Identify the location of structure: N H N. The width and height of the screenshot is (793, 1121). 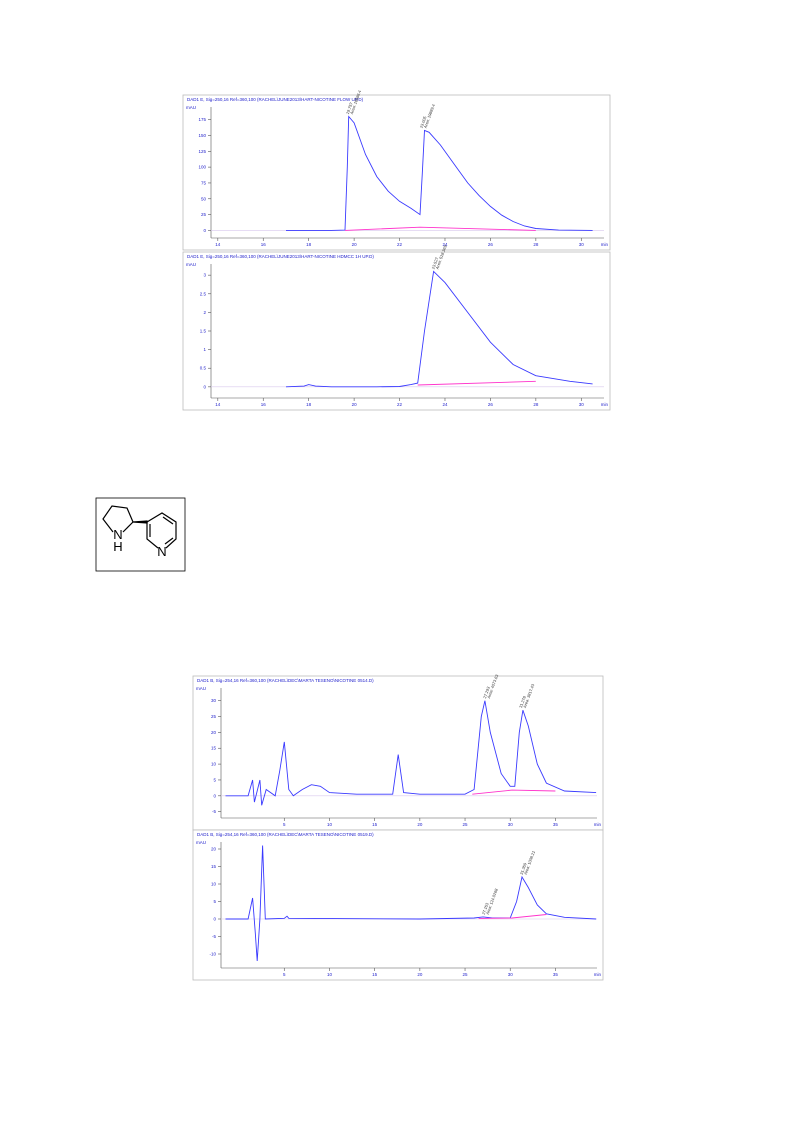
(140, 534).